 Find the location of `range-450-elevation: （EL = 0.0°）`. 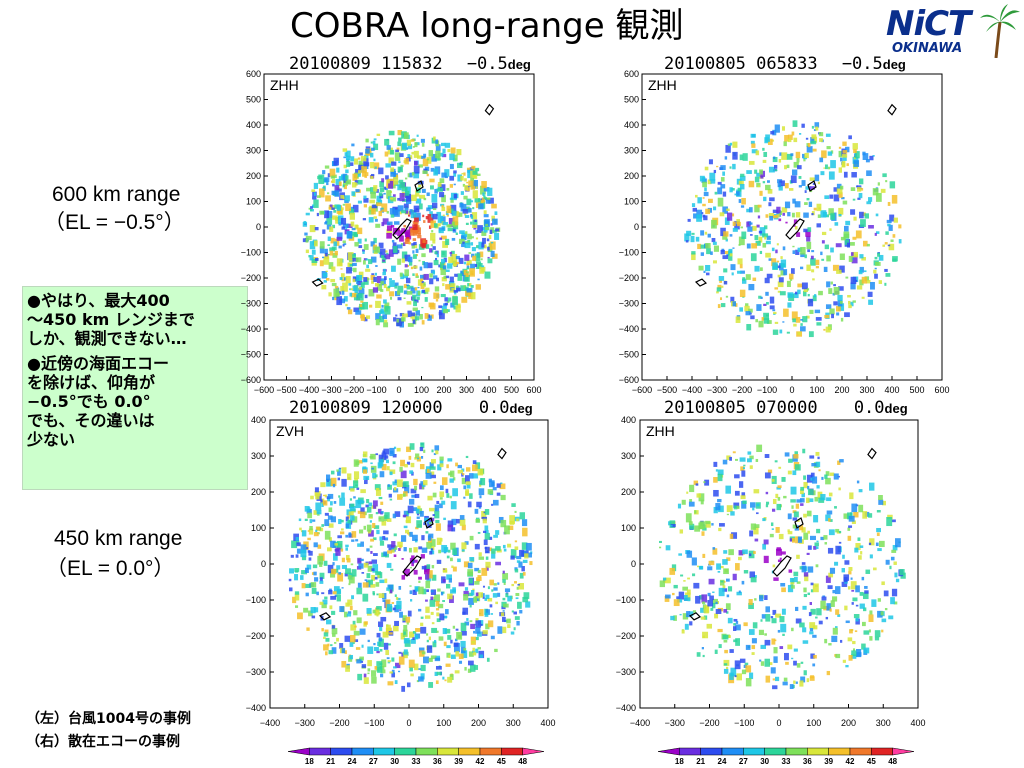

range-450-elevation: （EL = 0.0°） is located at coordinates (110, 568).